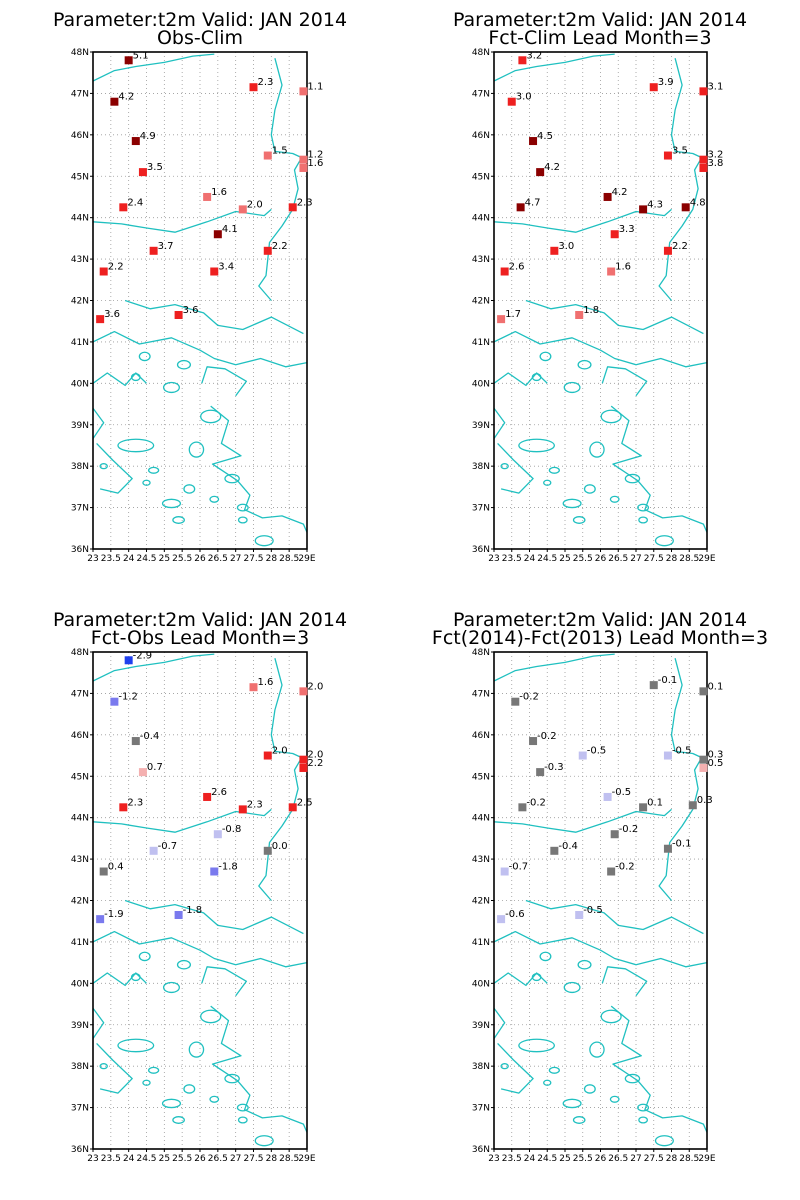 This screenshot has width=800, height=1200. I want to click on station-value-label: 3.8, so click(715, 163).